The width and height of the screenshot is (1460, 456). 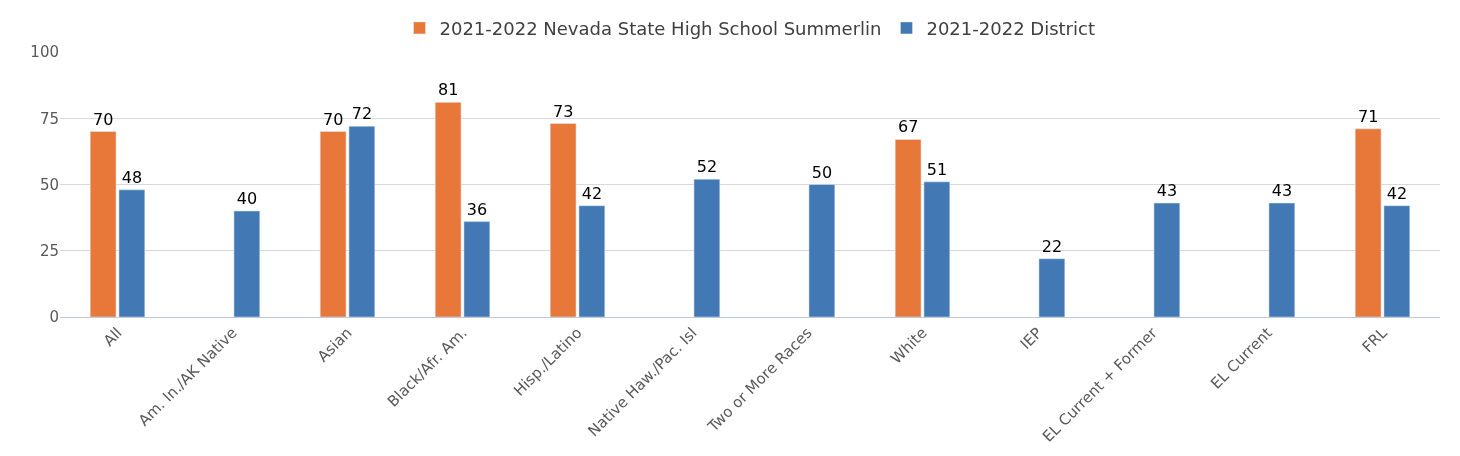 I want to click on data-label: 71, so click(x=1368, y=116).